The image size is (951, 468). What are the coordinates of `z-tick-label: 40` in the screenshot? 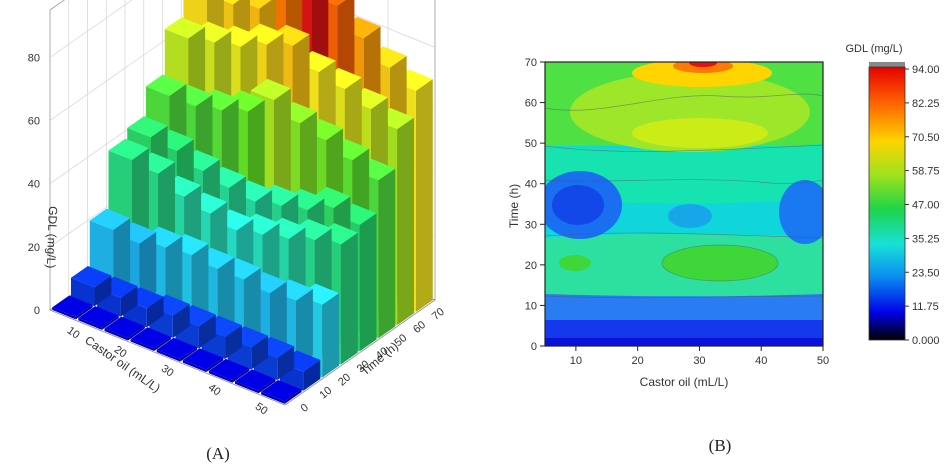 It's located at (34, 185).